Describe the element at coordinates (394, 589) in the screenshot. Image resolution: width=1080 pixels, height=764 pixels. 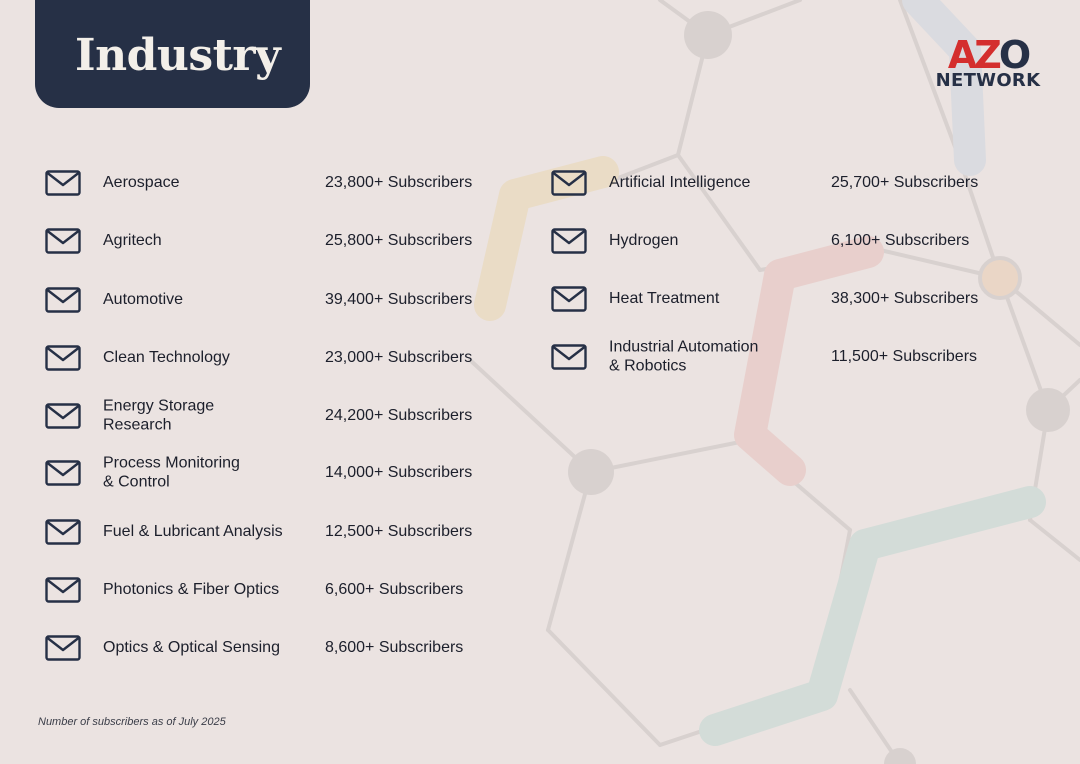
I see `subscriber-count: 6,600+ Subscribers` at that location.